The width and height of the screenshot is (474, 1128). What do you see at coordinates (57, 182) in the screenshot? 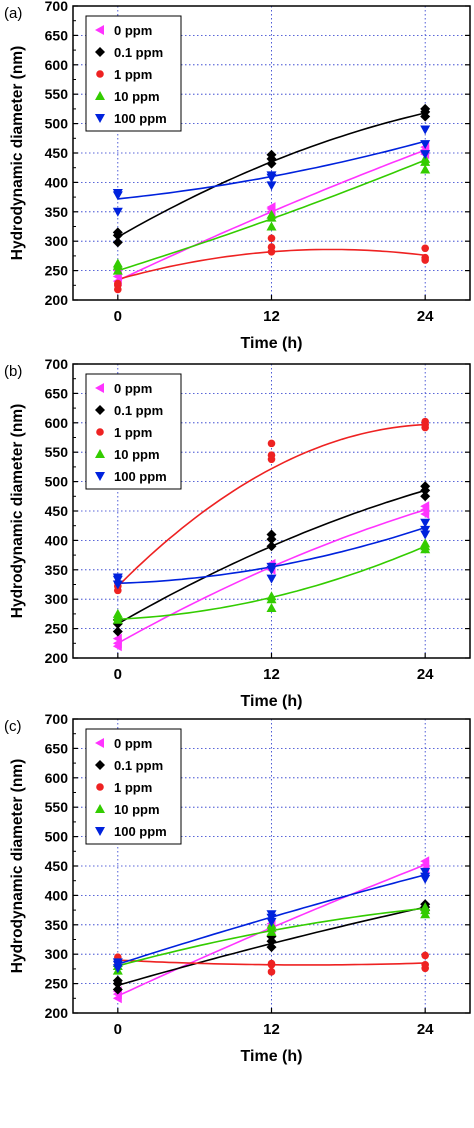
I see `y-tick-label: 400` at bounding box center [57, 182].